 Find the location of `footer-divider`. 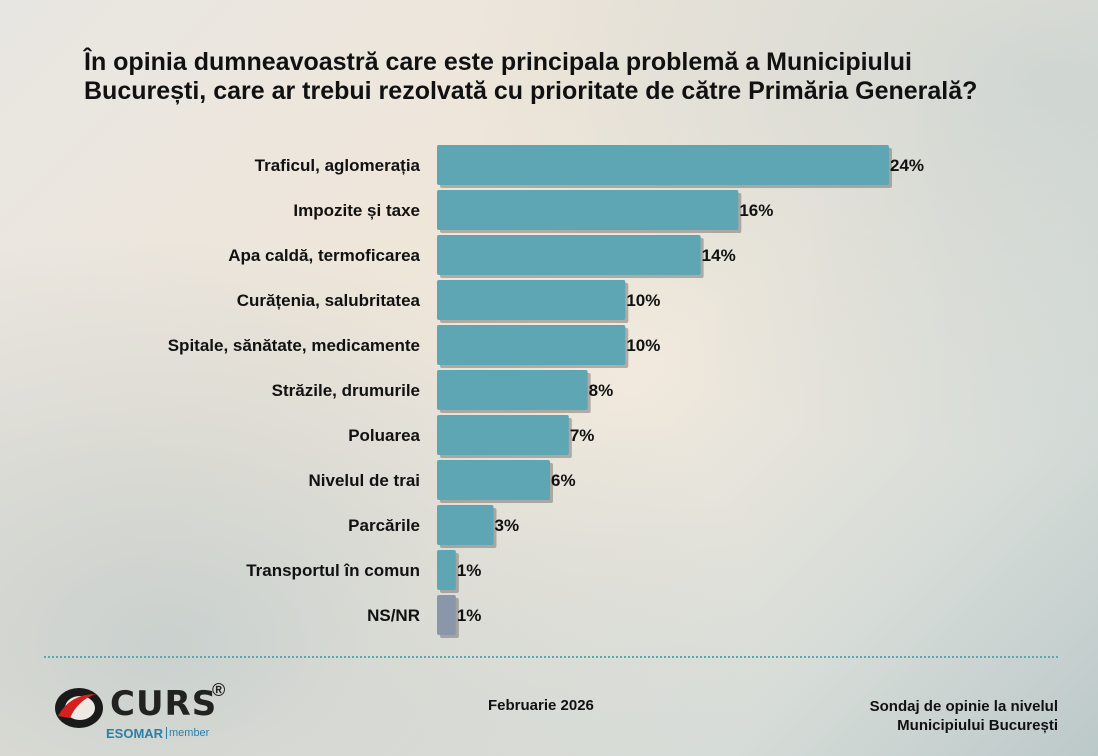

footer-divider is located at coordinates (551, 657).